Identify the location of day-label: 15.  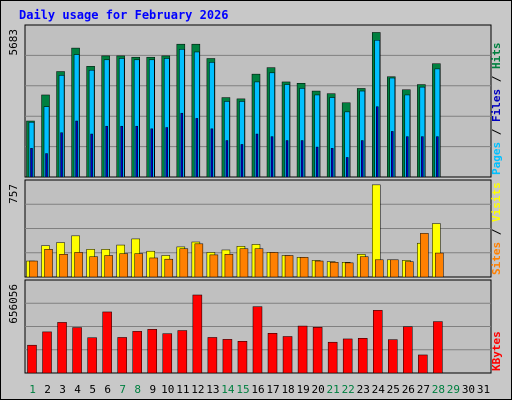
(242, 389).